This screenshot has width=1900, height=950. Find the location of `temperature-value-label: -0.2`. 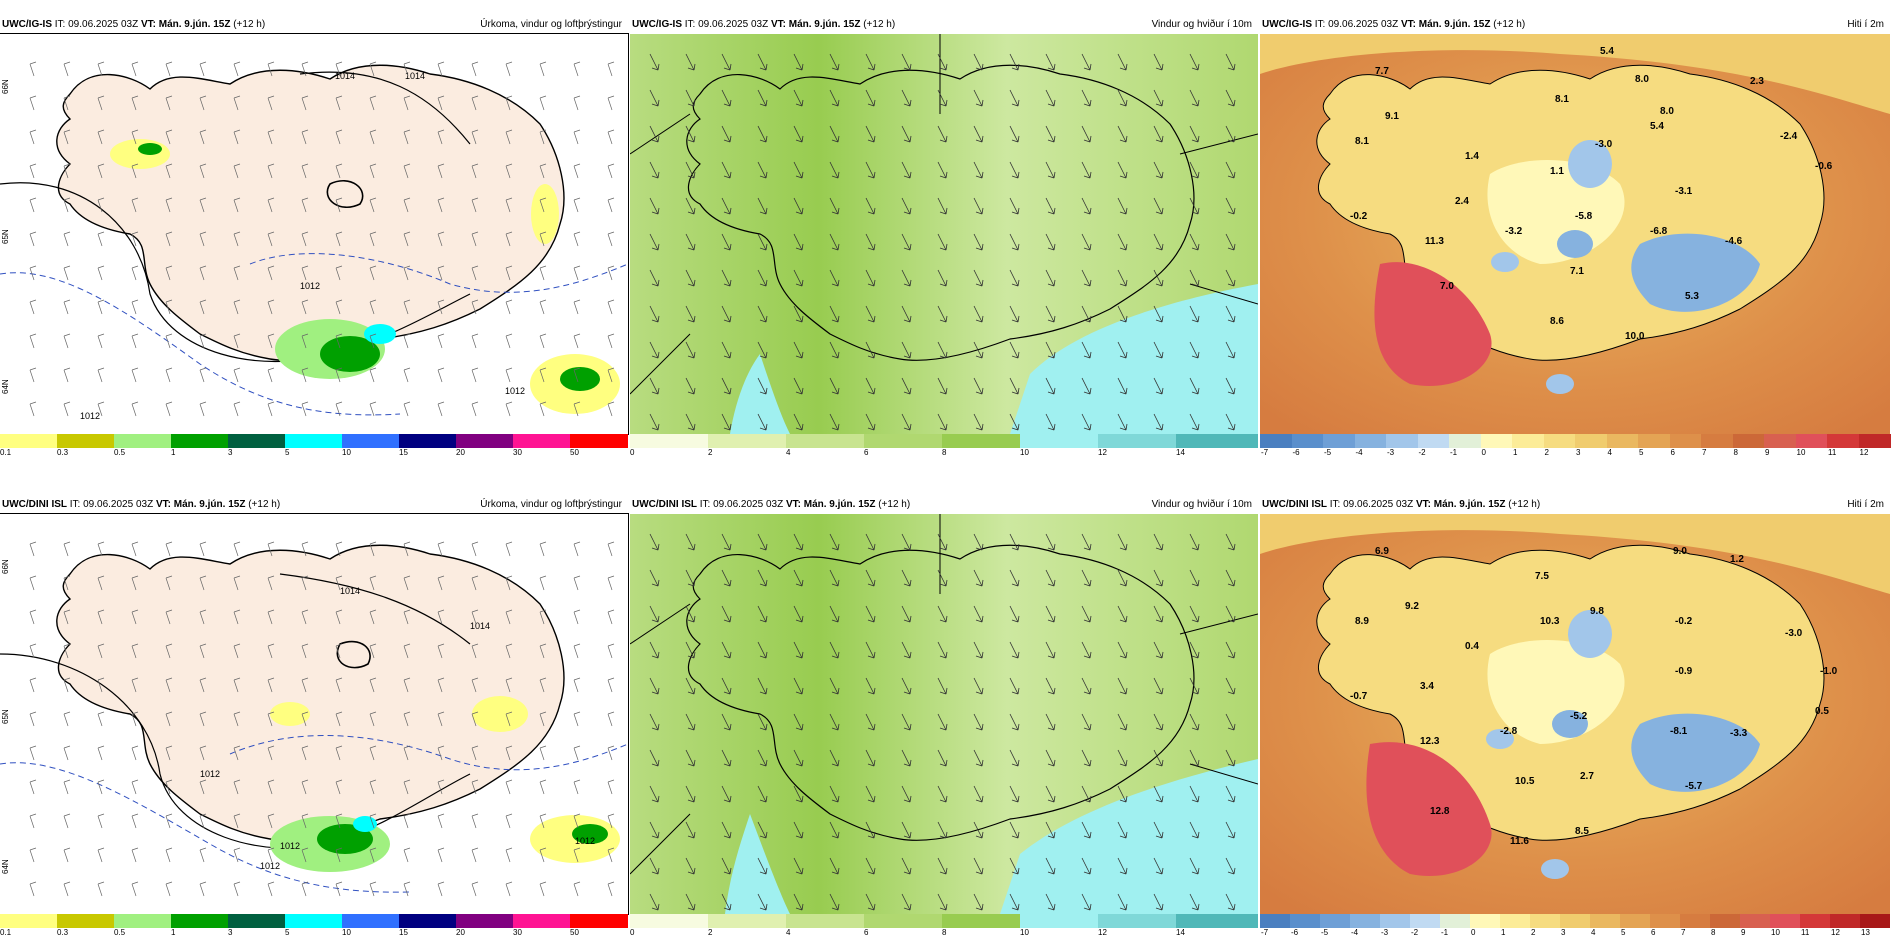

temperature-value-label: -0.2 is located at coordinates (1359, 216).